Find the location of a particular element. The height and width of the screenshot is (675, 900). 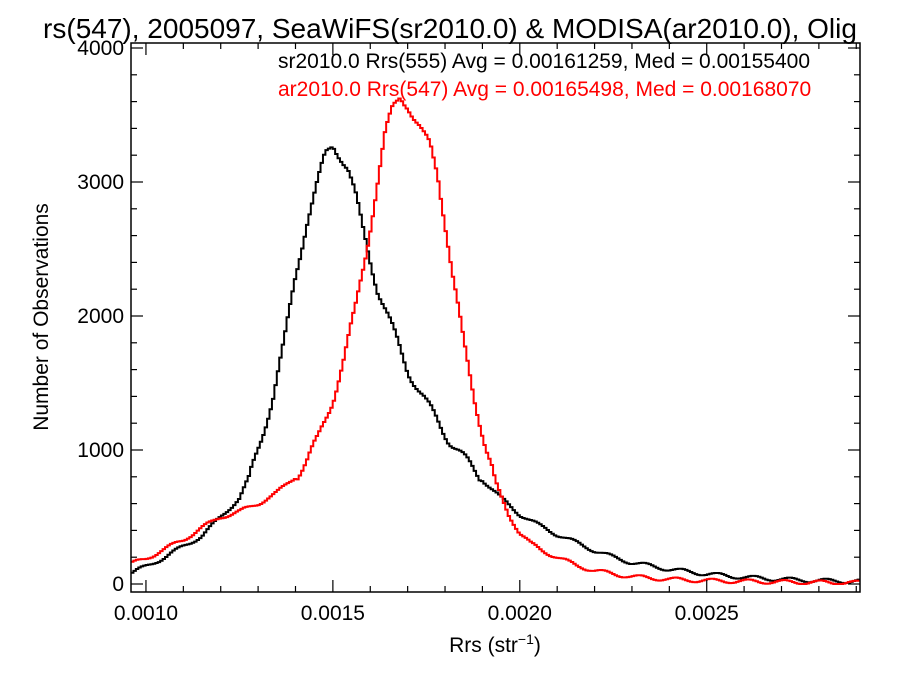

x-axis-label: Rrs (str−1) is located at coordinates (495, 644).